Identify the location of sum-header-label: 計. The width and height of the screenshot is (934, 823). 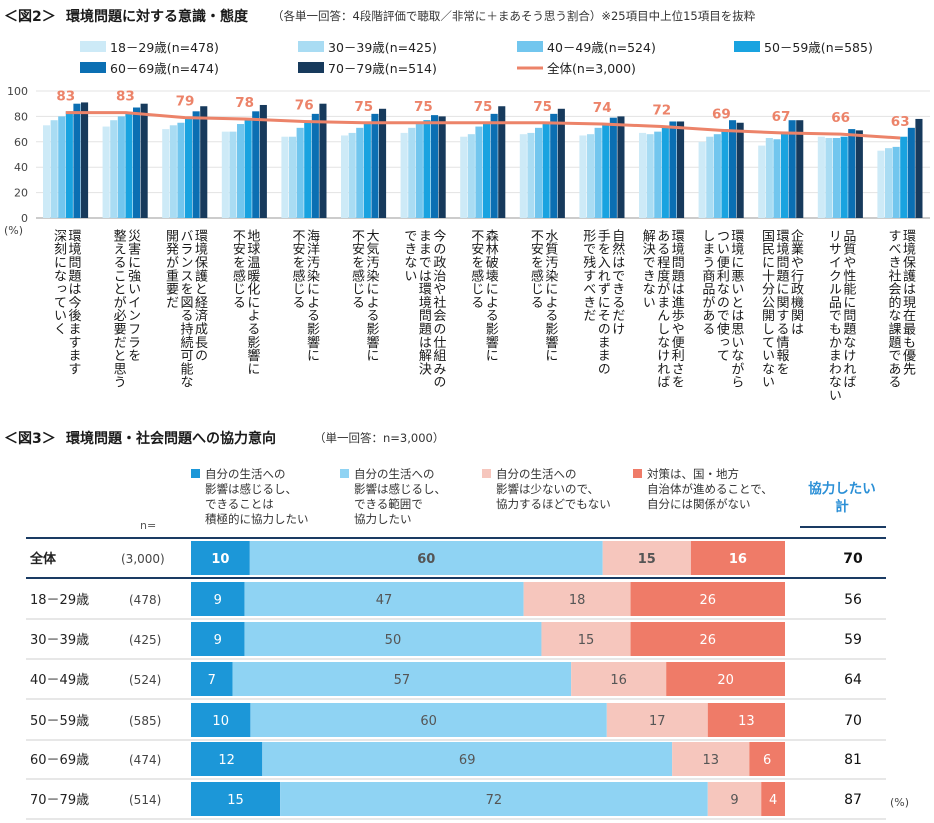
(842, 506).